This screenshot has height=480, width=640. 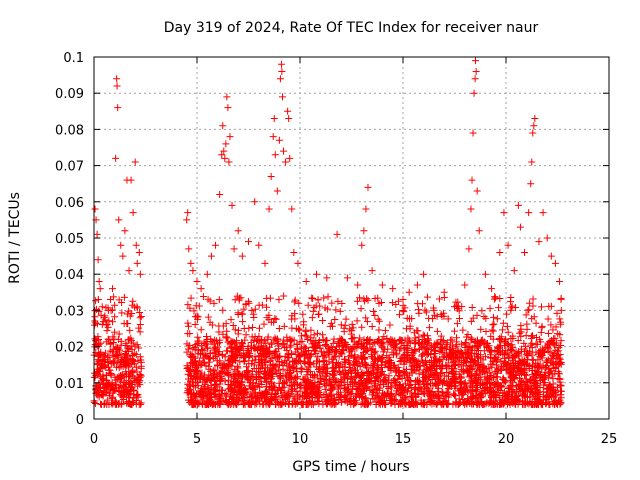 What do you see at coordinates (506, 439) in the screenshot?
I see `x-tick-label: 20` at bounding box center [506, 439].